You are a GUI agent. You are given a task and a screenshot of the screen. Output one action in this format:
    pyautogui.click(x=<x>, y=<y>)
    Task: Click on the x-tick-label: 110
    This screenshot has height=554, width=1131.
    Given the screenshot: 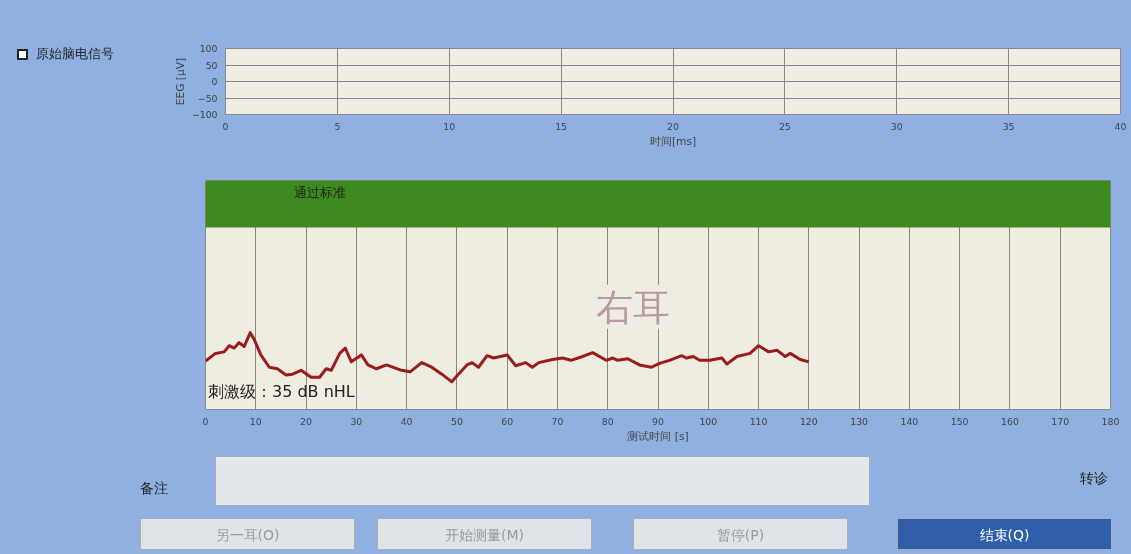 What is the action you would take?
    pyautogui.click(x=758, y=421)
    